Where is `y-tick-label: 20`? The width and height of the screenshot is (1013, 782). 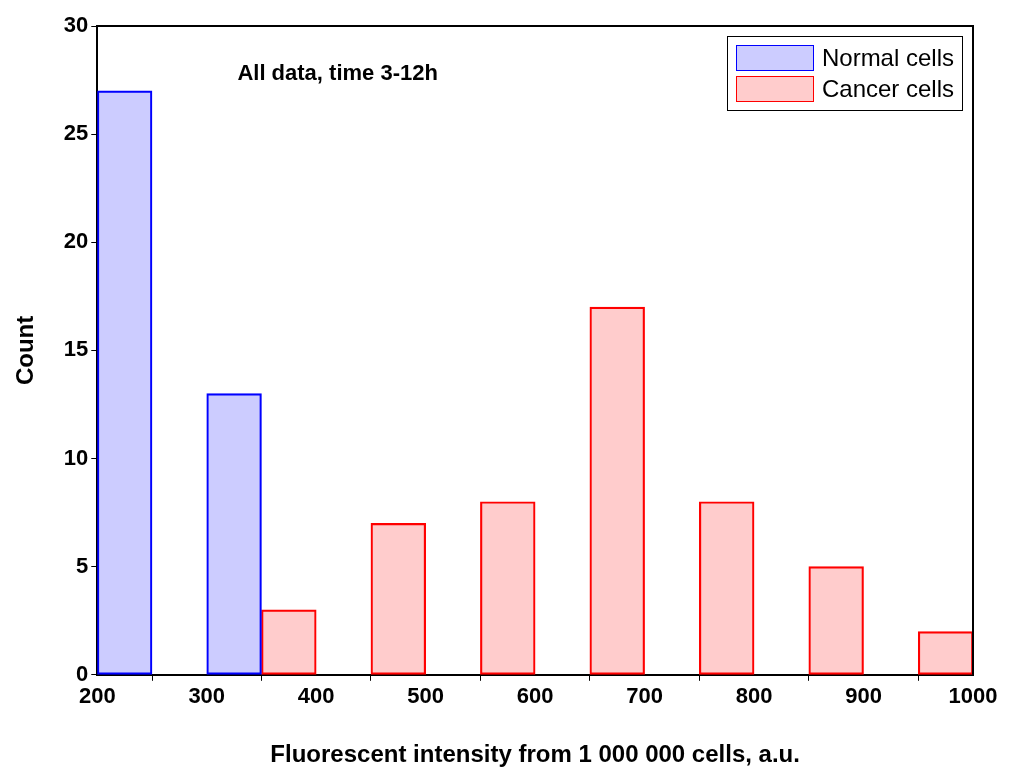
y-tick-label: 20 is located at coordinates (76, 241).